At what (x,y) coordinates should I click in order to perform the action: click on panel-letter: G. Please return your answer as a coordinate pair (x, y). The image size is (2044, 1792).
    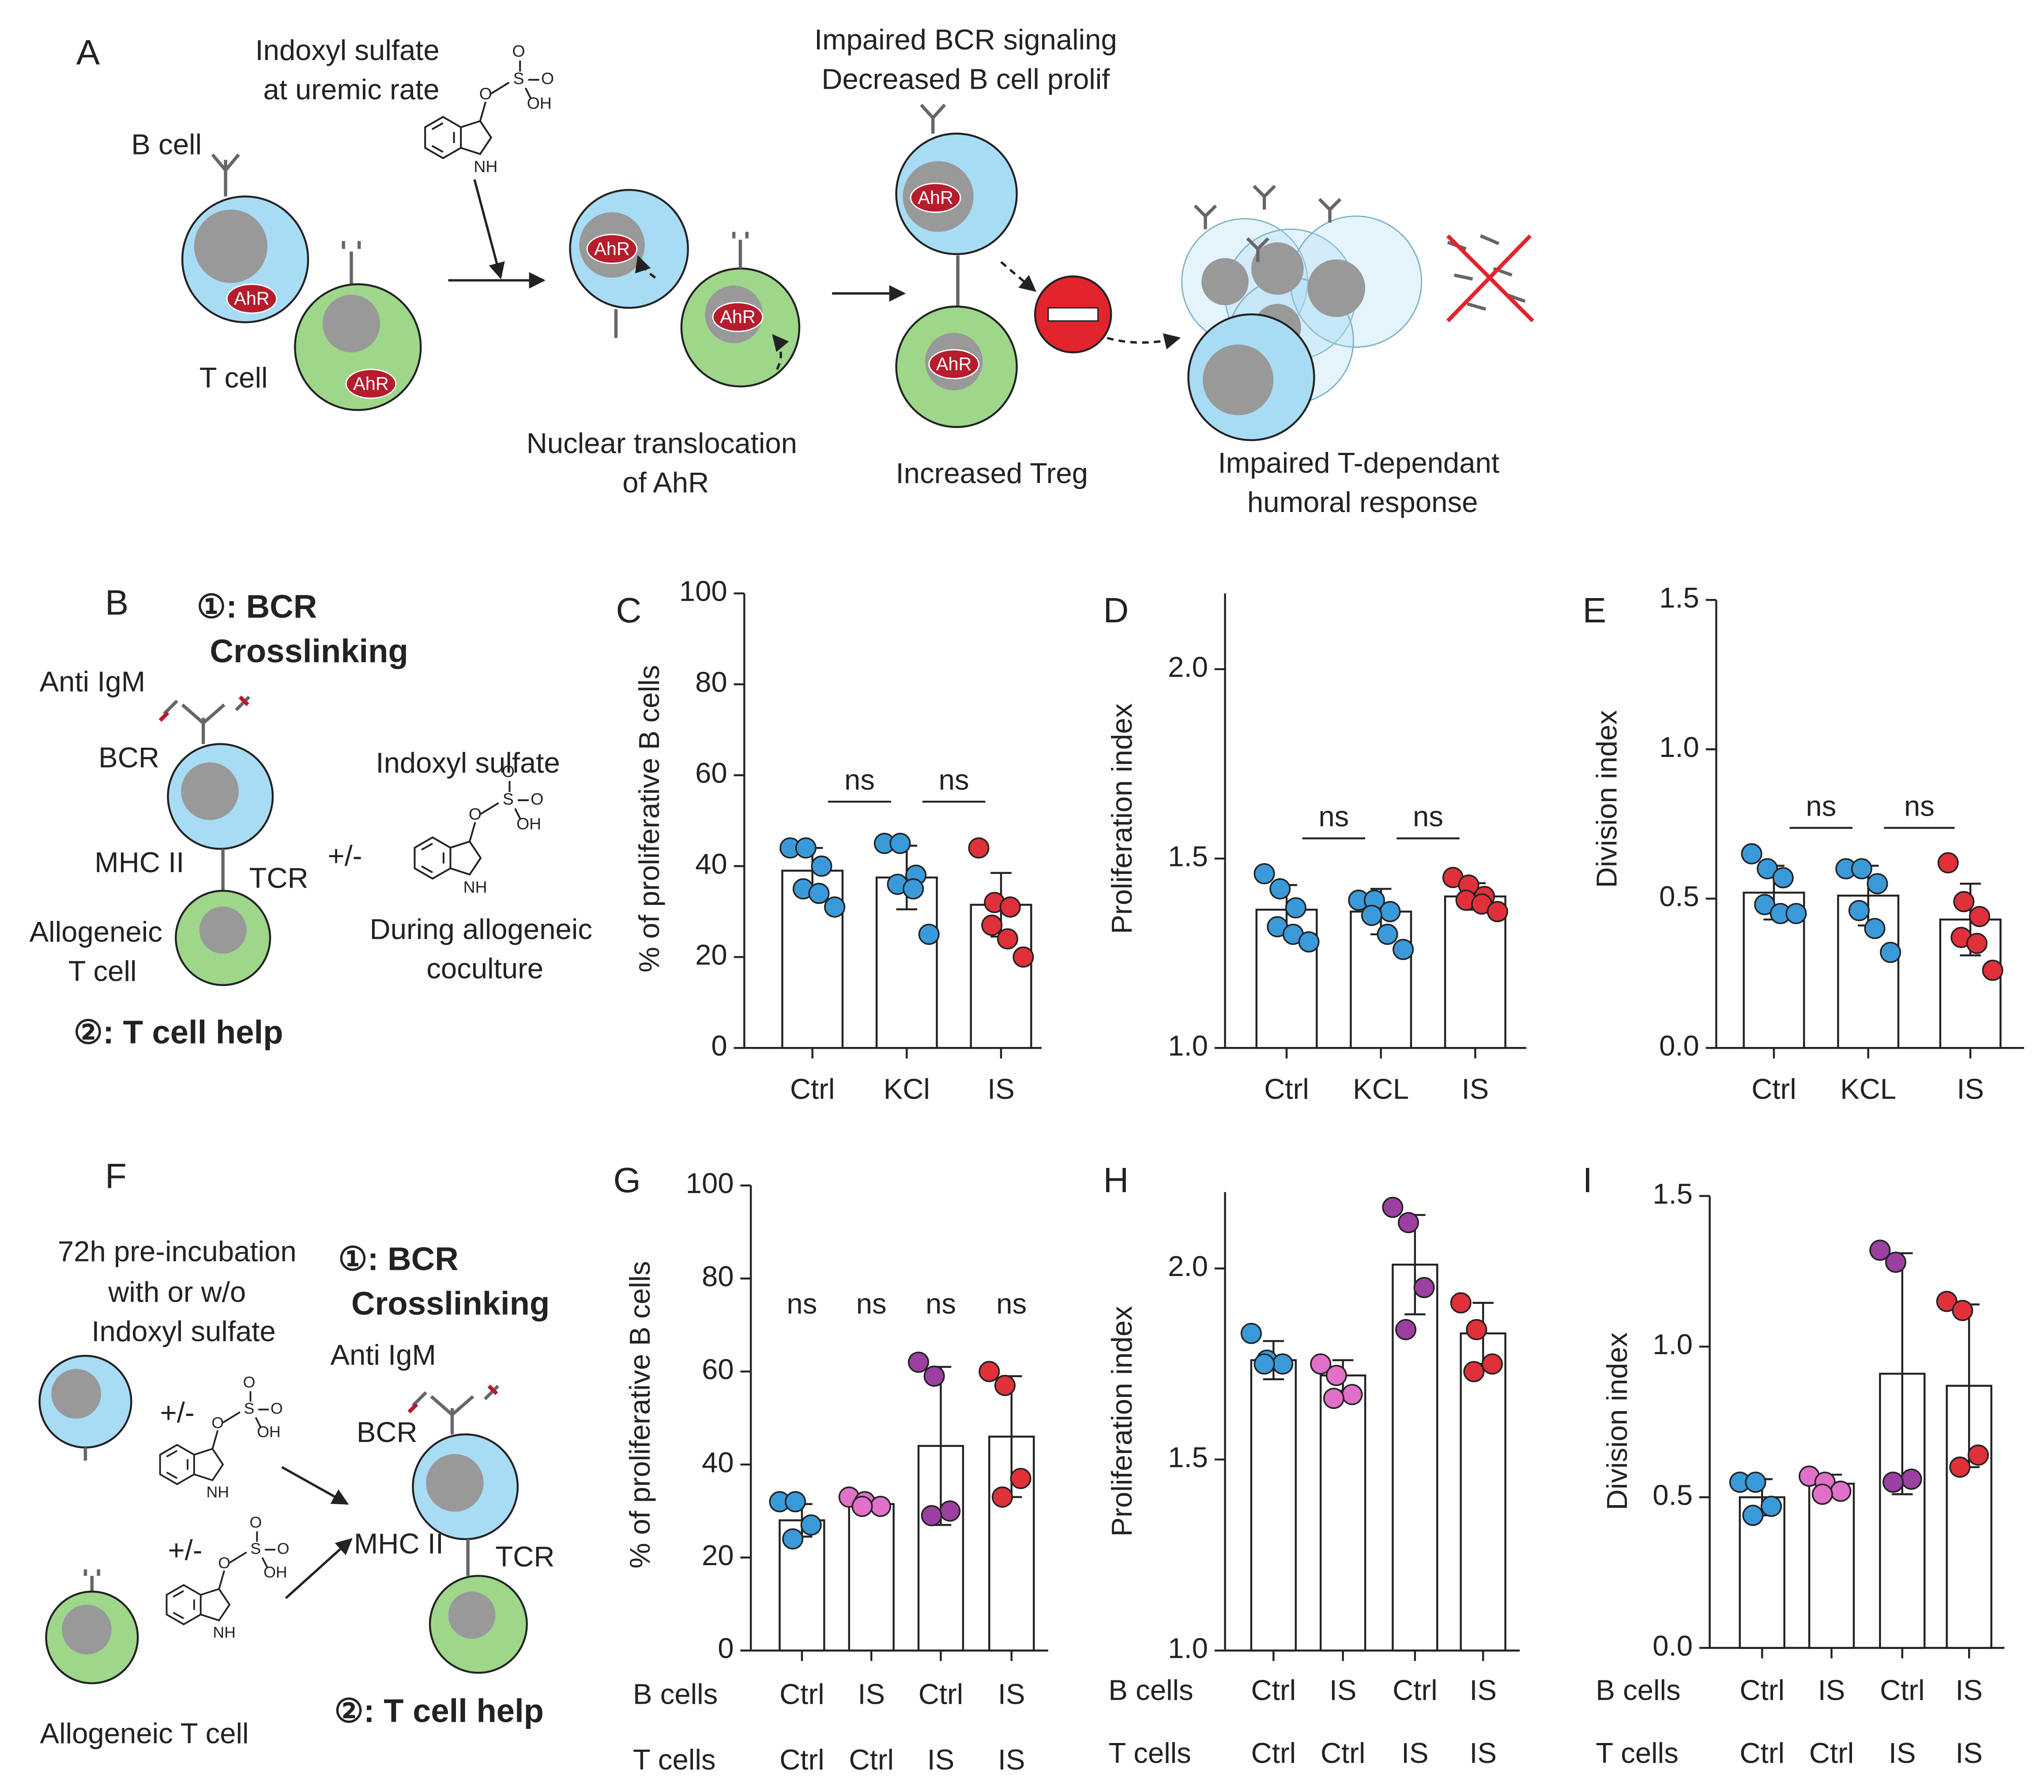
    Looking at the image, I should click on (627, 1180).